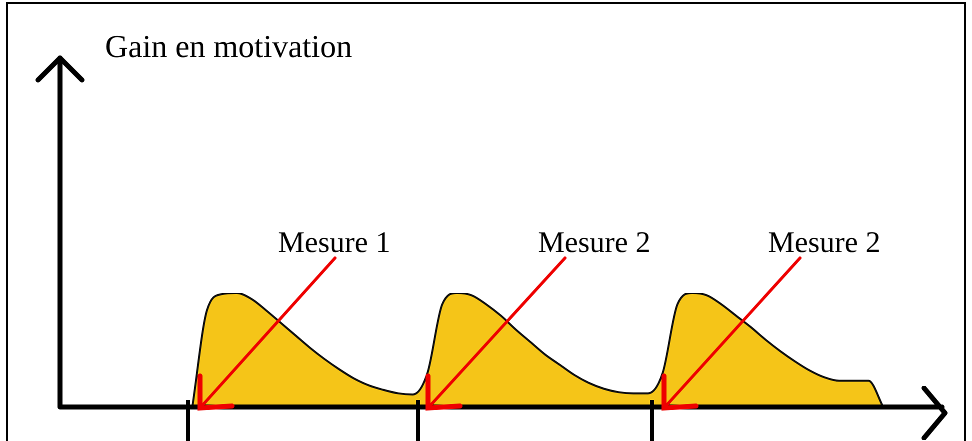 This screenshot has width=972, height=441. I want to click on text: Mesure 1, so click(334, 243).